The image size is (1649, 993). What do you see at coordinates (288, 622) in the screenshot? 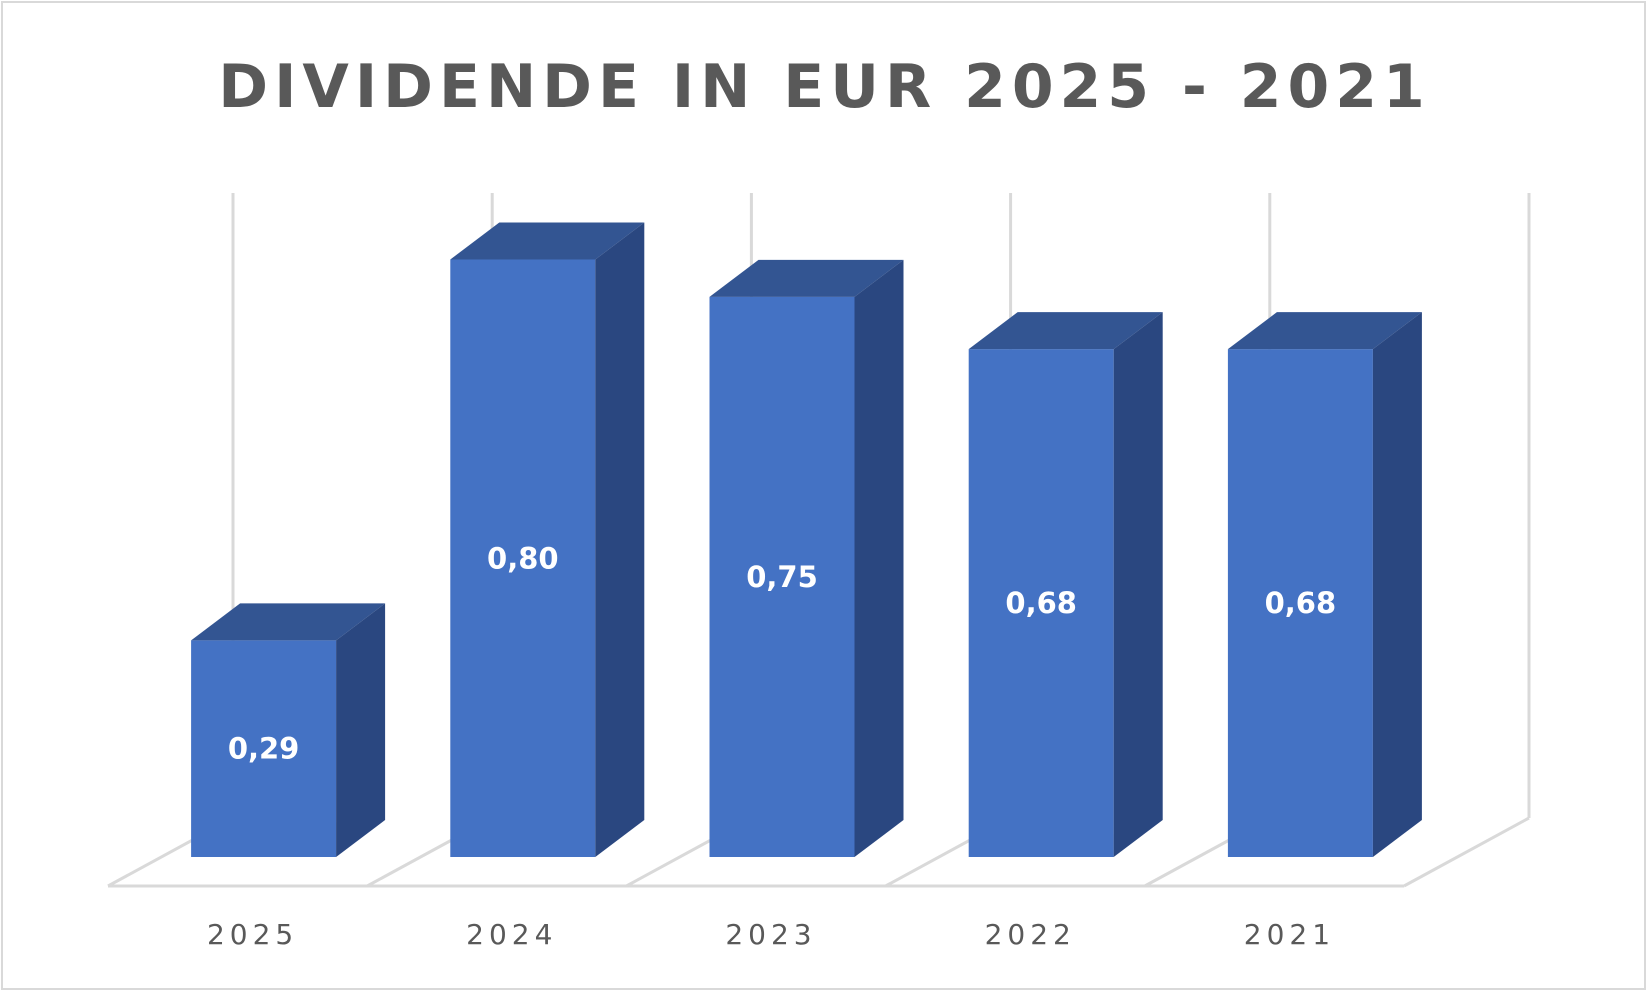
I see `bar-top-2025` at bounding box center [288, 622].